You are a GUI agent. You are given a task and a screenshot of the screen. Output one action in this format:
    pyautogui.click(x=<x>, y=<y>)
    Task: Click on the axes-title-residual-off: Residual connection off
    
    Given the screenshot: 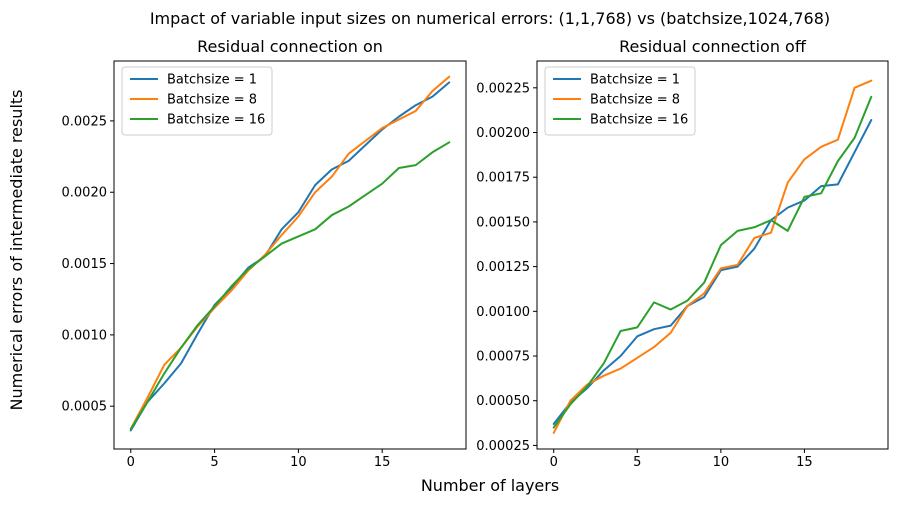 What is the action you would take?
    pyautogui.click(x=713, y=46)
    